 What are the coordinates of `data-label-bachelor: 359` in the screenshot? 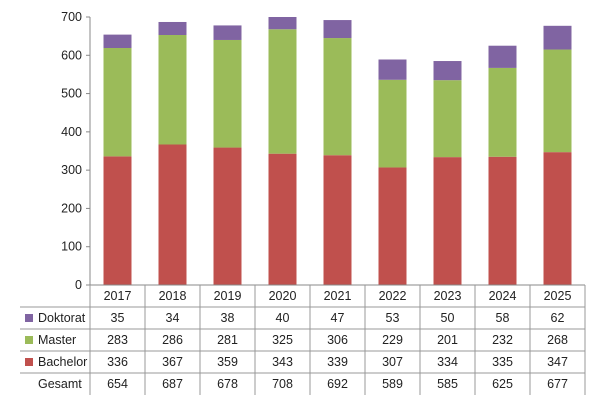 It's located at (227, 362).